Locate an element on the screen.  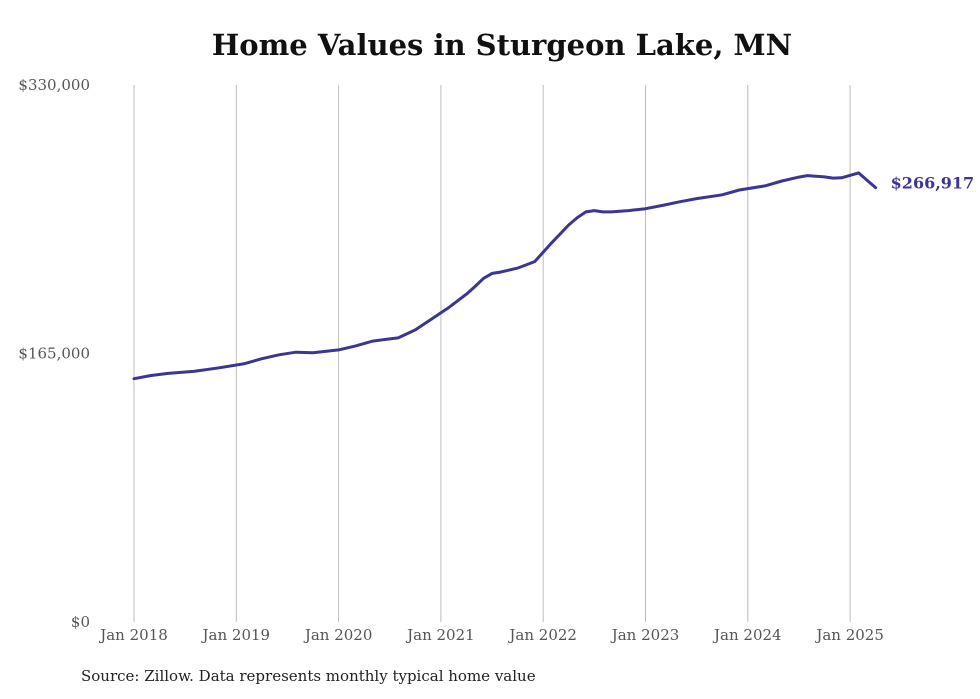
end-value-label: $266,917 is located at coordinates (933, 183).